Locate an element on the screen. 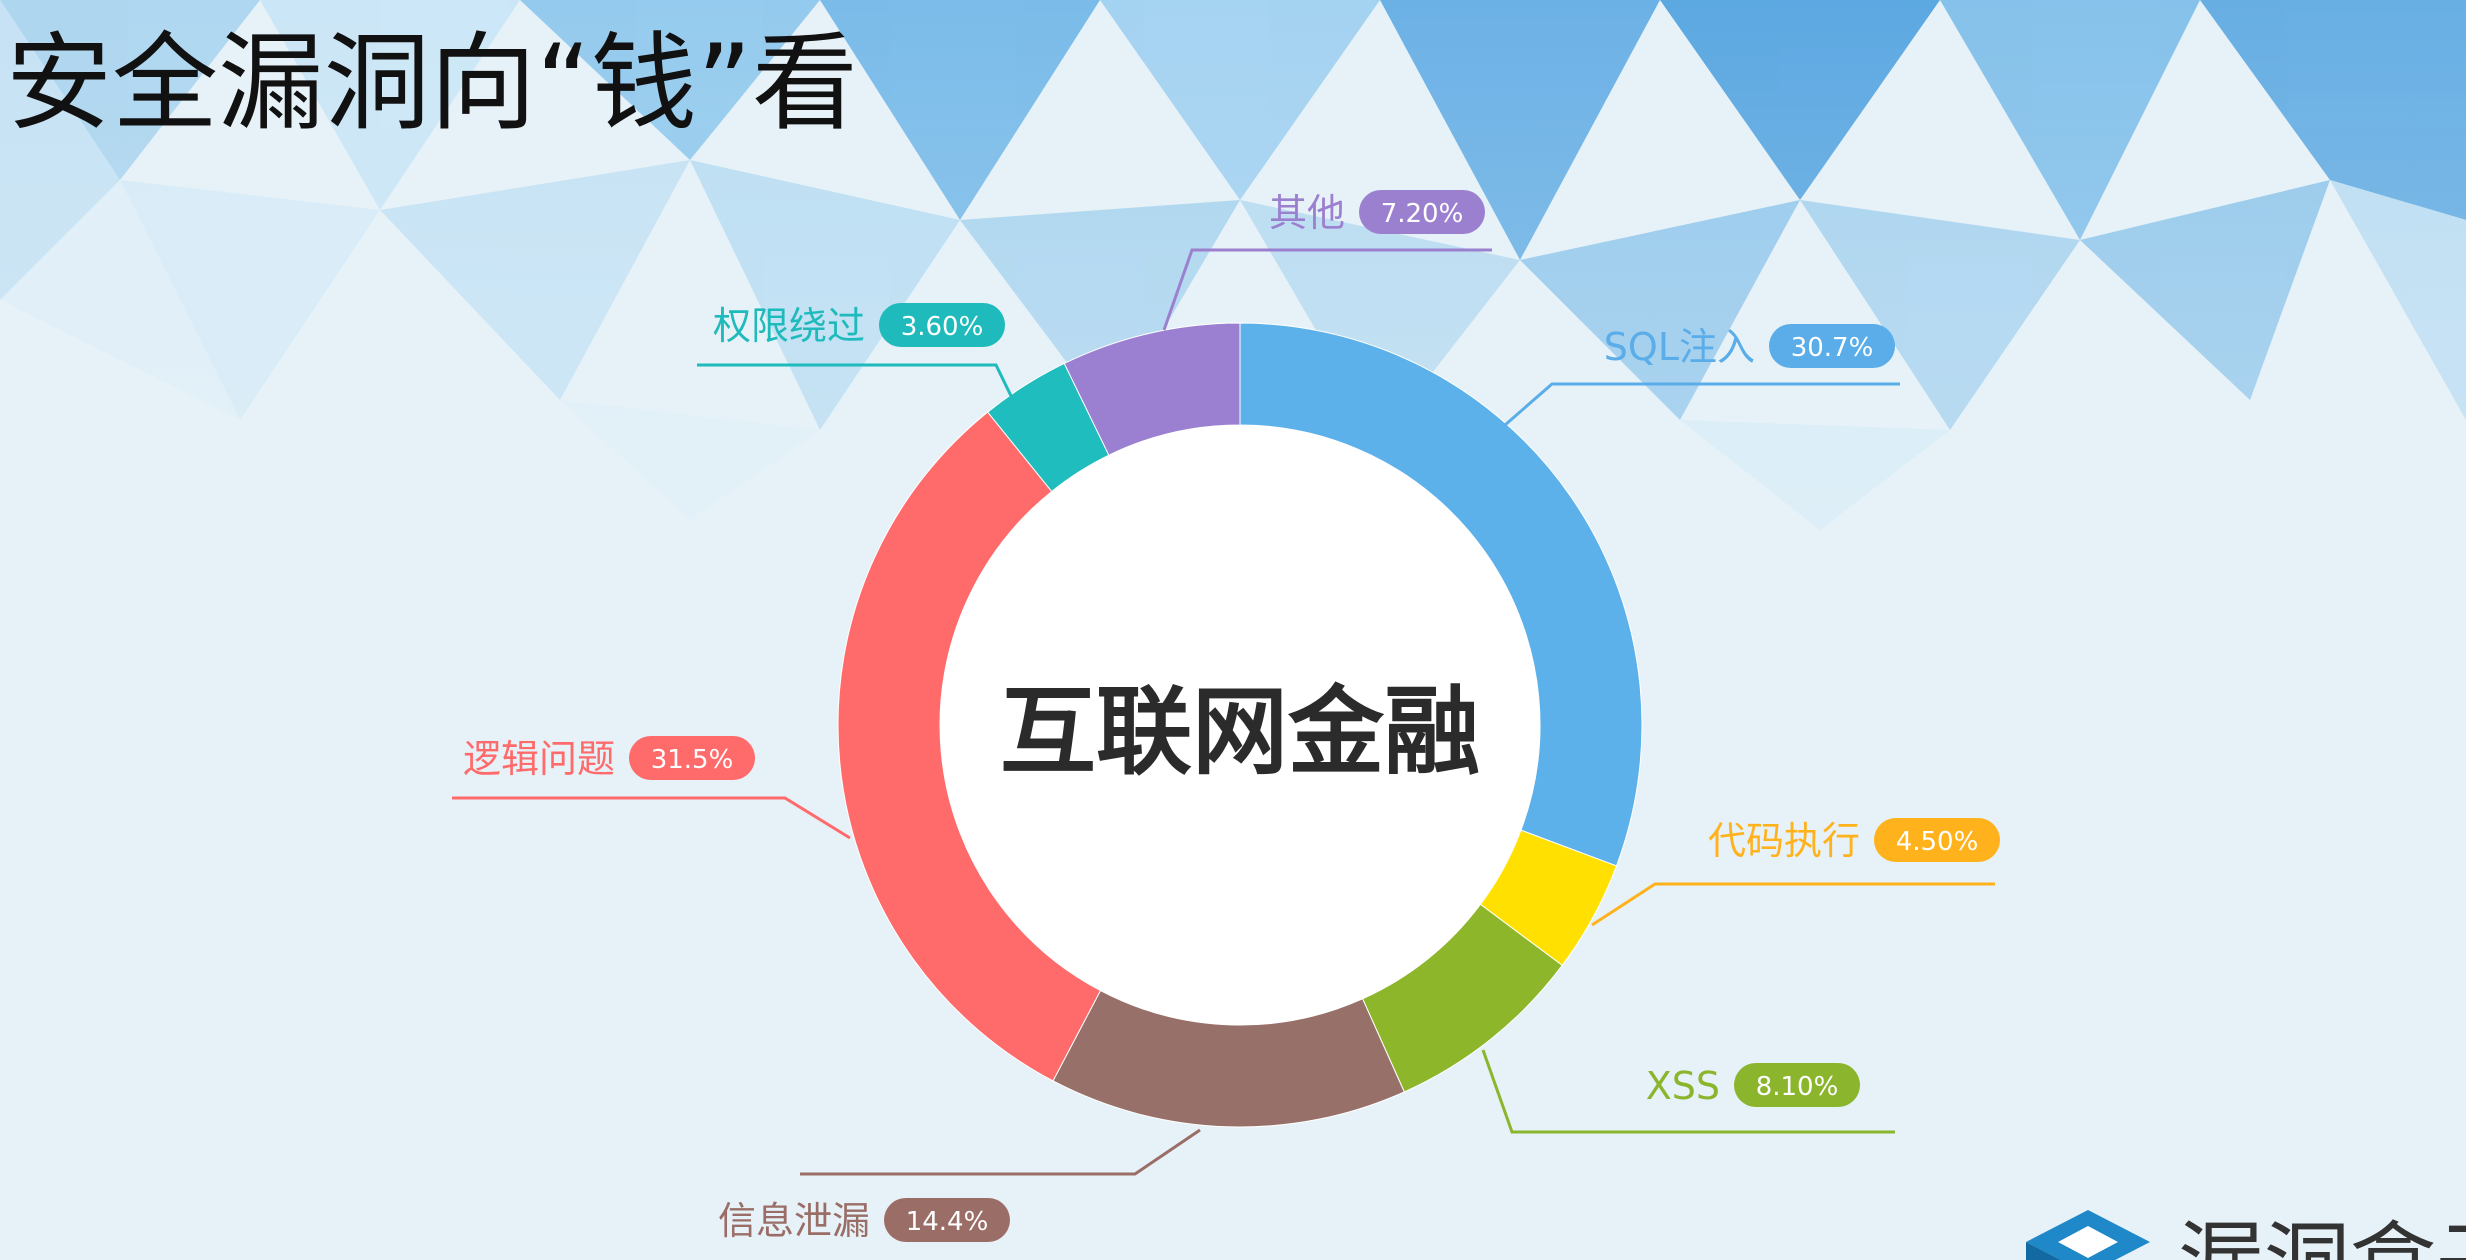 The height and width of the screenshot is (1260, 2466). vulbox-logo: 漏洞盒子 is located at coordinates (2242, 1229).